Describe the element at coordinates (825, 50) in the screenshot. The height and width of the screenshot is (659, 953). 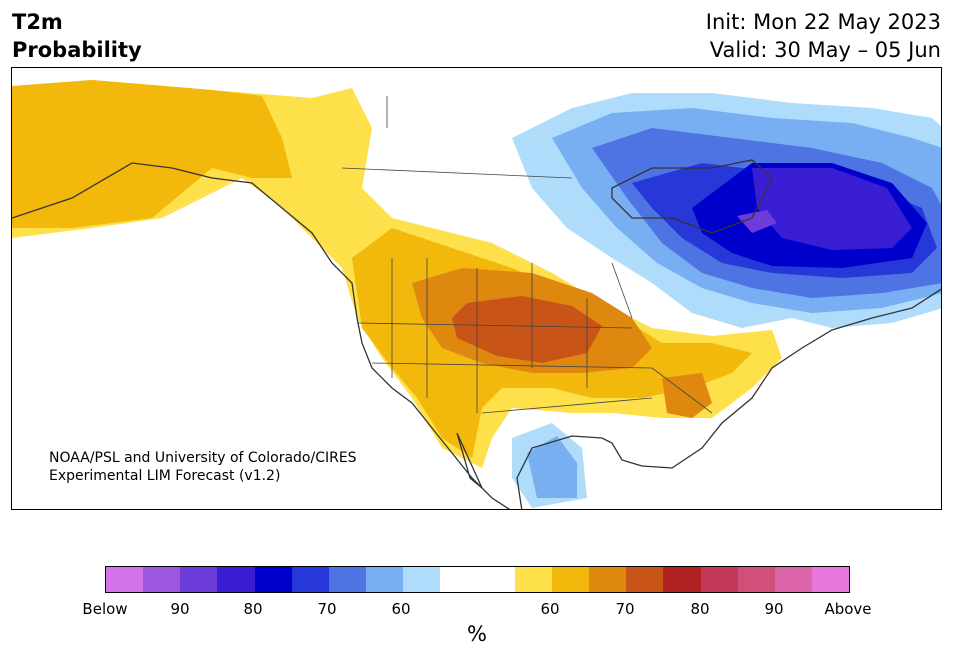
I see `valid-range: Valid: 30 May – 05 Jun` at that location.